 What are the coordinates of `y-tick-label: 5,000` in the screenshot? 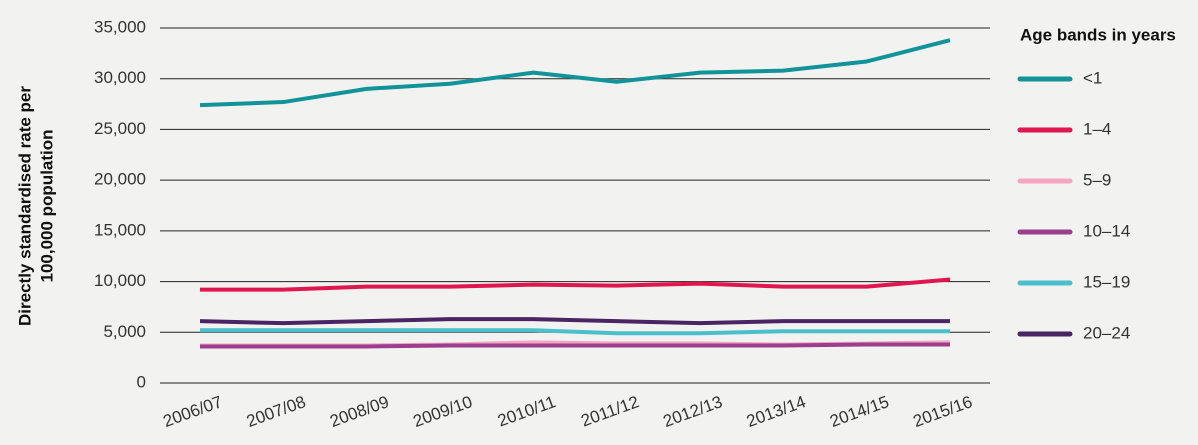 It's located at (124, 331).